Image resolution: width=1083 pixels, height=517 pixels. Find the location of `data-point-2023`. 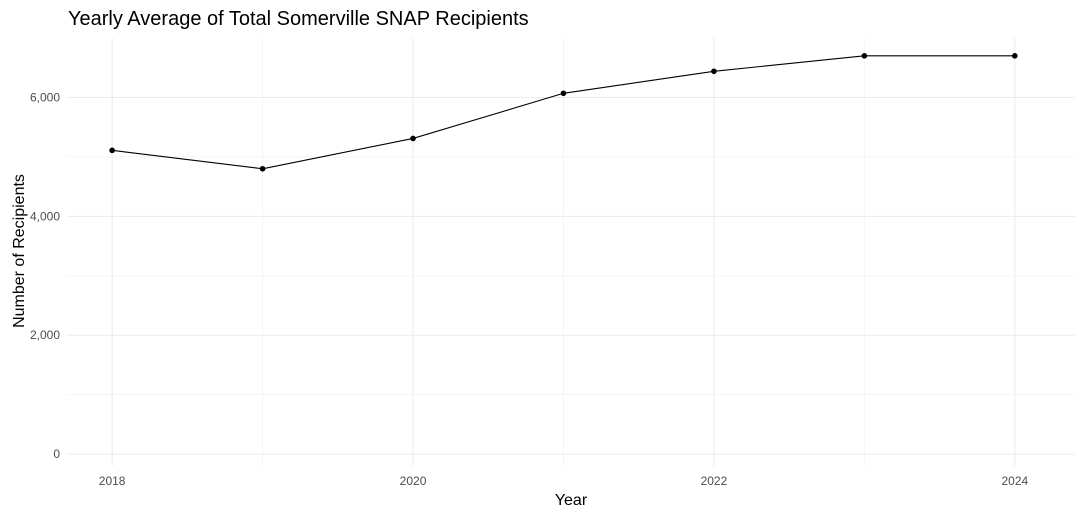

data-point-2023 is located at coordinates (864, 56).